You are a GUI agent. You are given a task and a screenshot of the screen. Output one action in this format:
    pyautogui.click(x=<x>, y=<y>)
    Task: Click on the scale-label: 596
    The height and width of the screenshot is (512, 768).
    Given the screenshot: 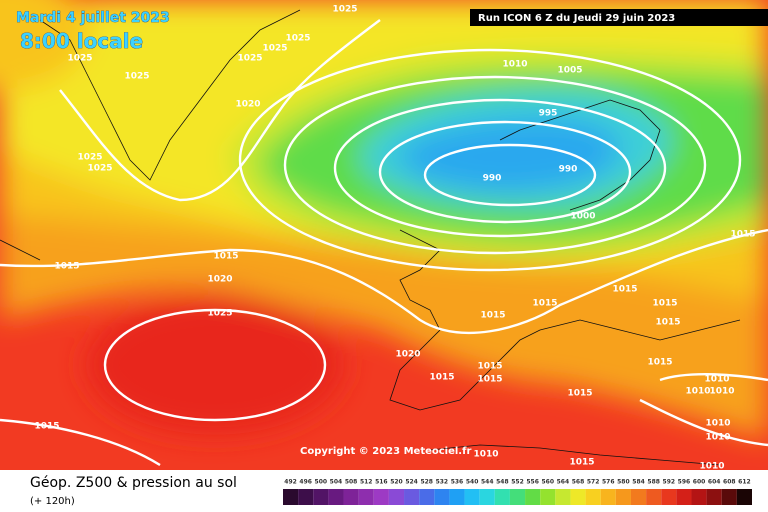 What is the action you would take?
    pyautogui.click(x=684, y=482)
    